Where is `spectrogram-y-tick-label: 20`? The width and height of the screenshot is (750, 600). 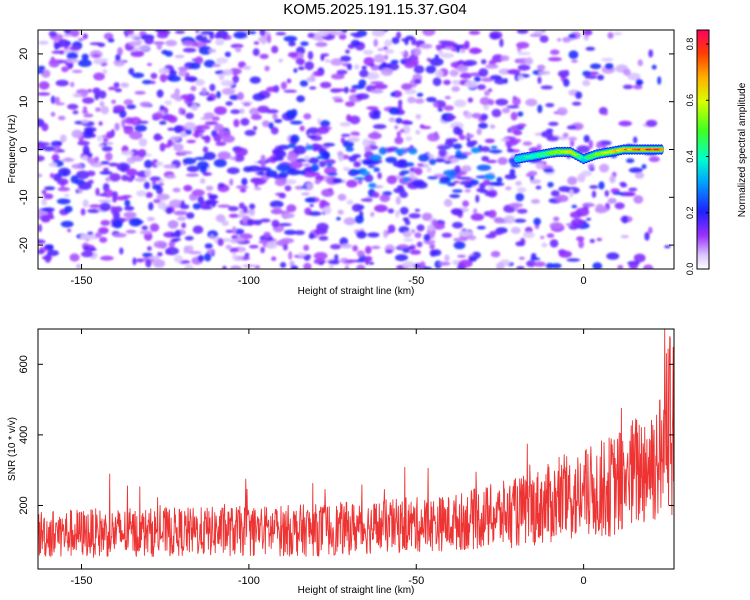
spectrogram-y-tick-label: 20 is located at coordinates (24, 54).